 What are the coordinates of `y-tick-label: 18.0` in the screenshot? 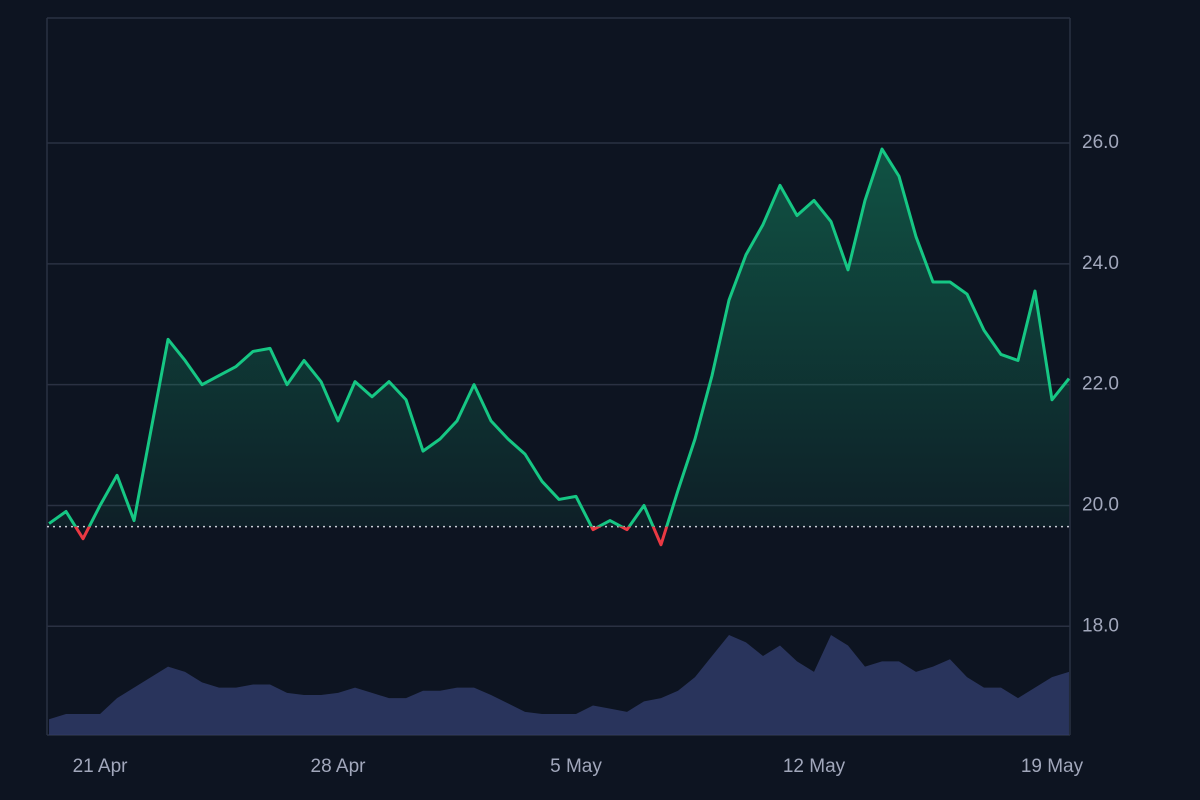 It's located at (1100, 625).